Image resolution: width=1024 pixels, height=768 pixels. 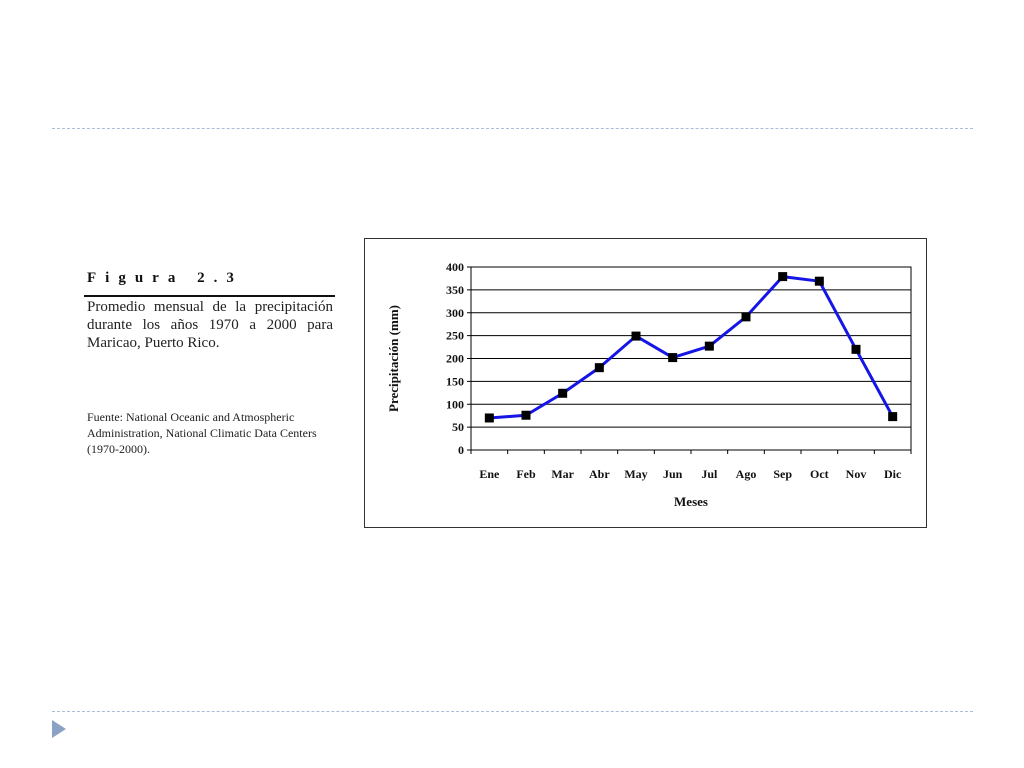 What do you see at coordinates (856, 474) in the screenshot?
I see `x-tick-label: Nov` at bounding box center [856, 474].